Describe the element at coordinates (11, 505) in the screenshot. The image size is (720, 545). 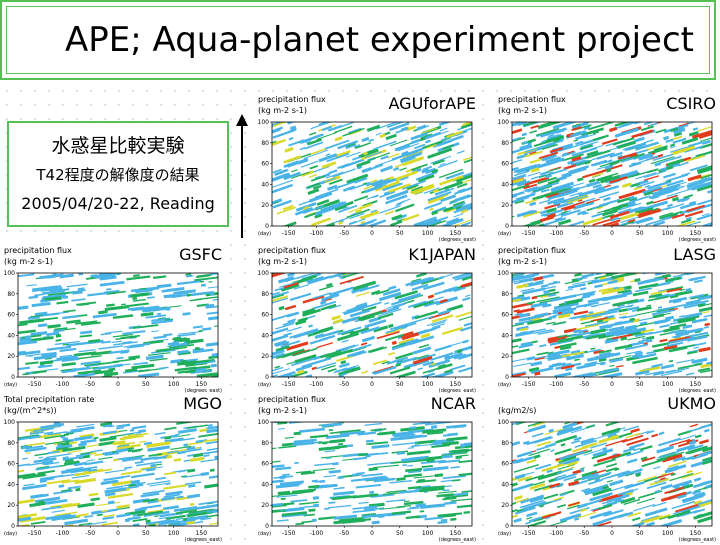
I see `y-tick-label: 20` at that location.